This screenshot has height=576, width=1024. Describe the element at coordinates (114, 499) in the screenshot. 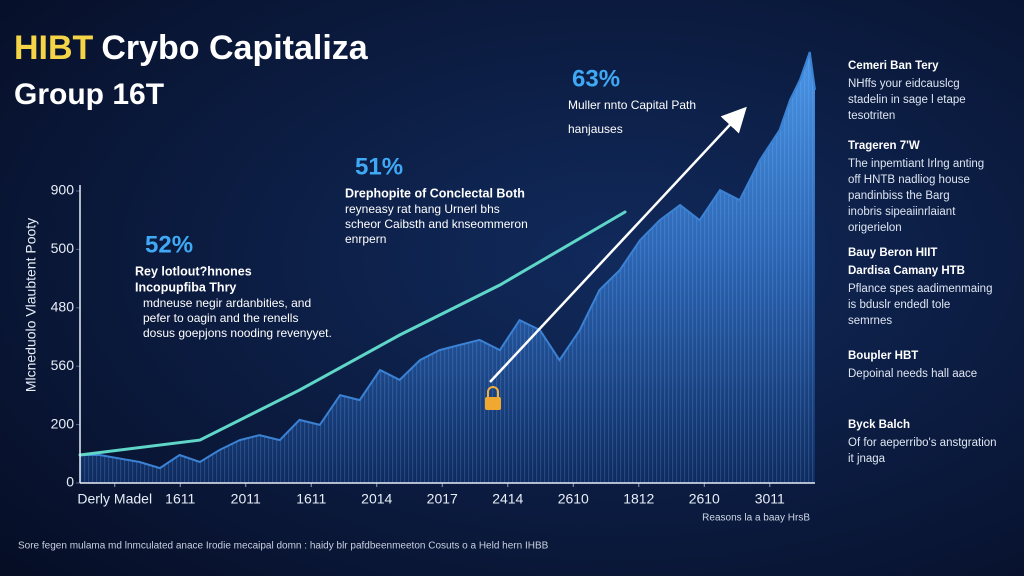

I see `x-tick-label: Derly Madel` at that location.